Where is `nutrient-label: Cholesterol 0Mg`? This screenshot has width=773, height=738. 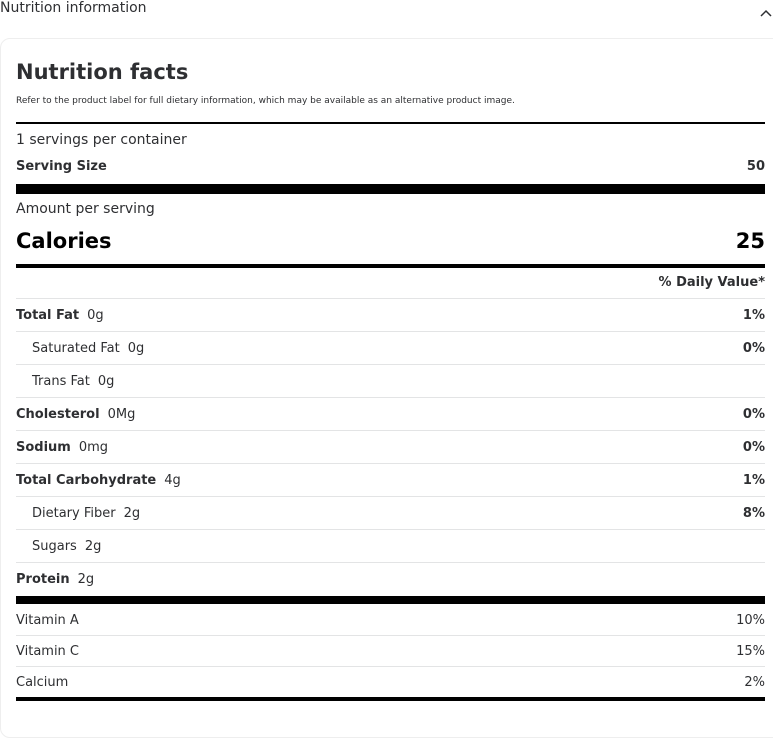
nutrient-label: Cholesterol 0Mg is located at coordinates (75, 414).